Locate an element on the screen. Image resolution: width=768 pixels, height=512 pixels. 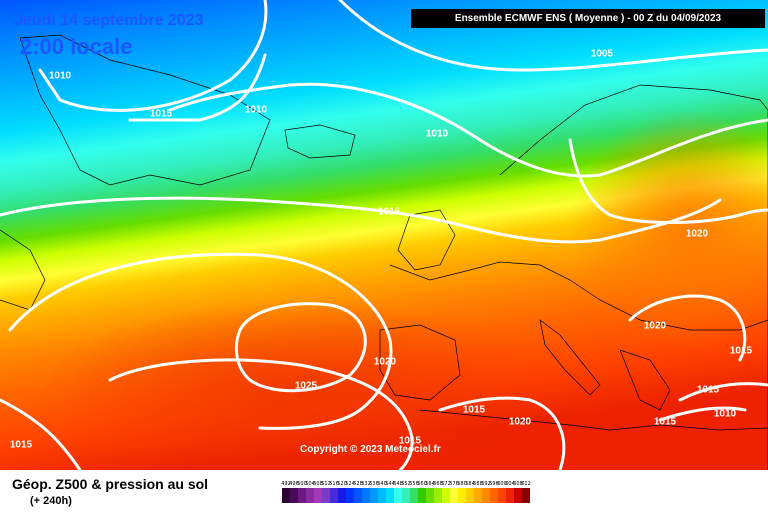
scale-step: 504 is located at coordinates (310, 492).